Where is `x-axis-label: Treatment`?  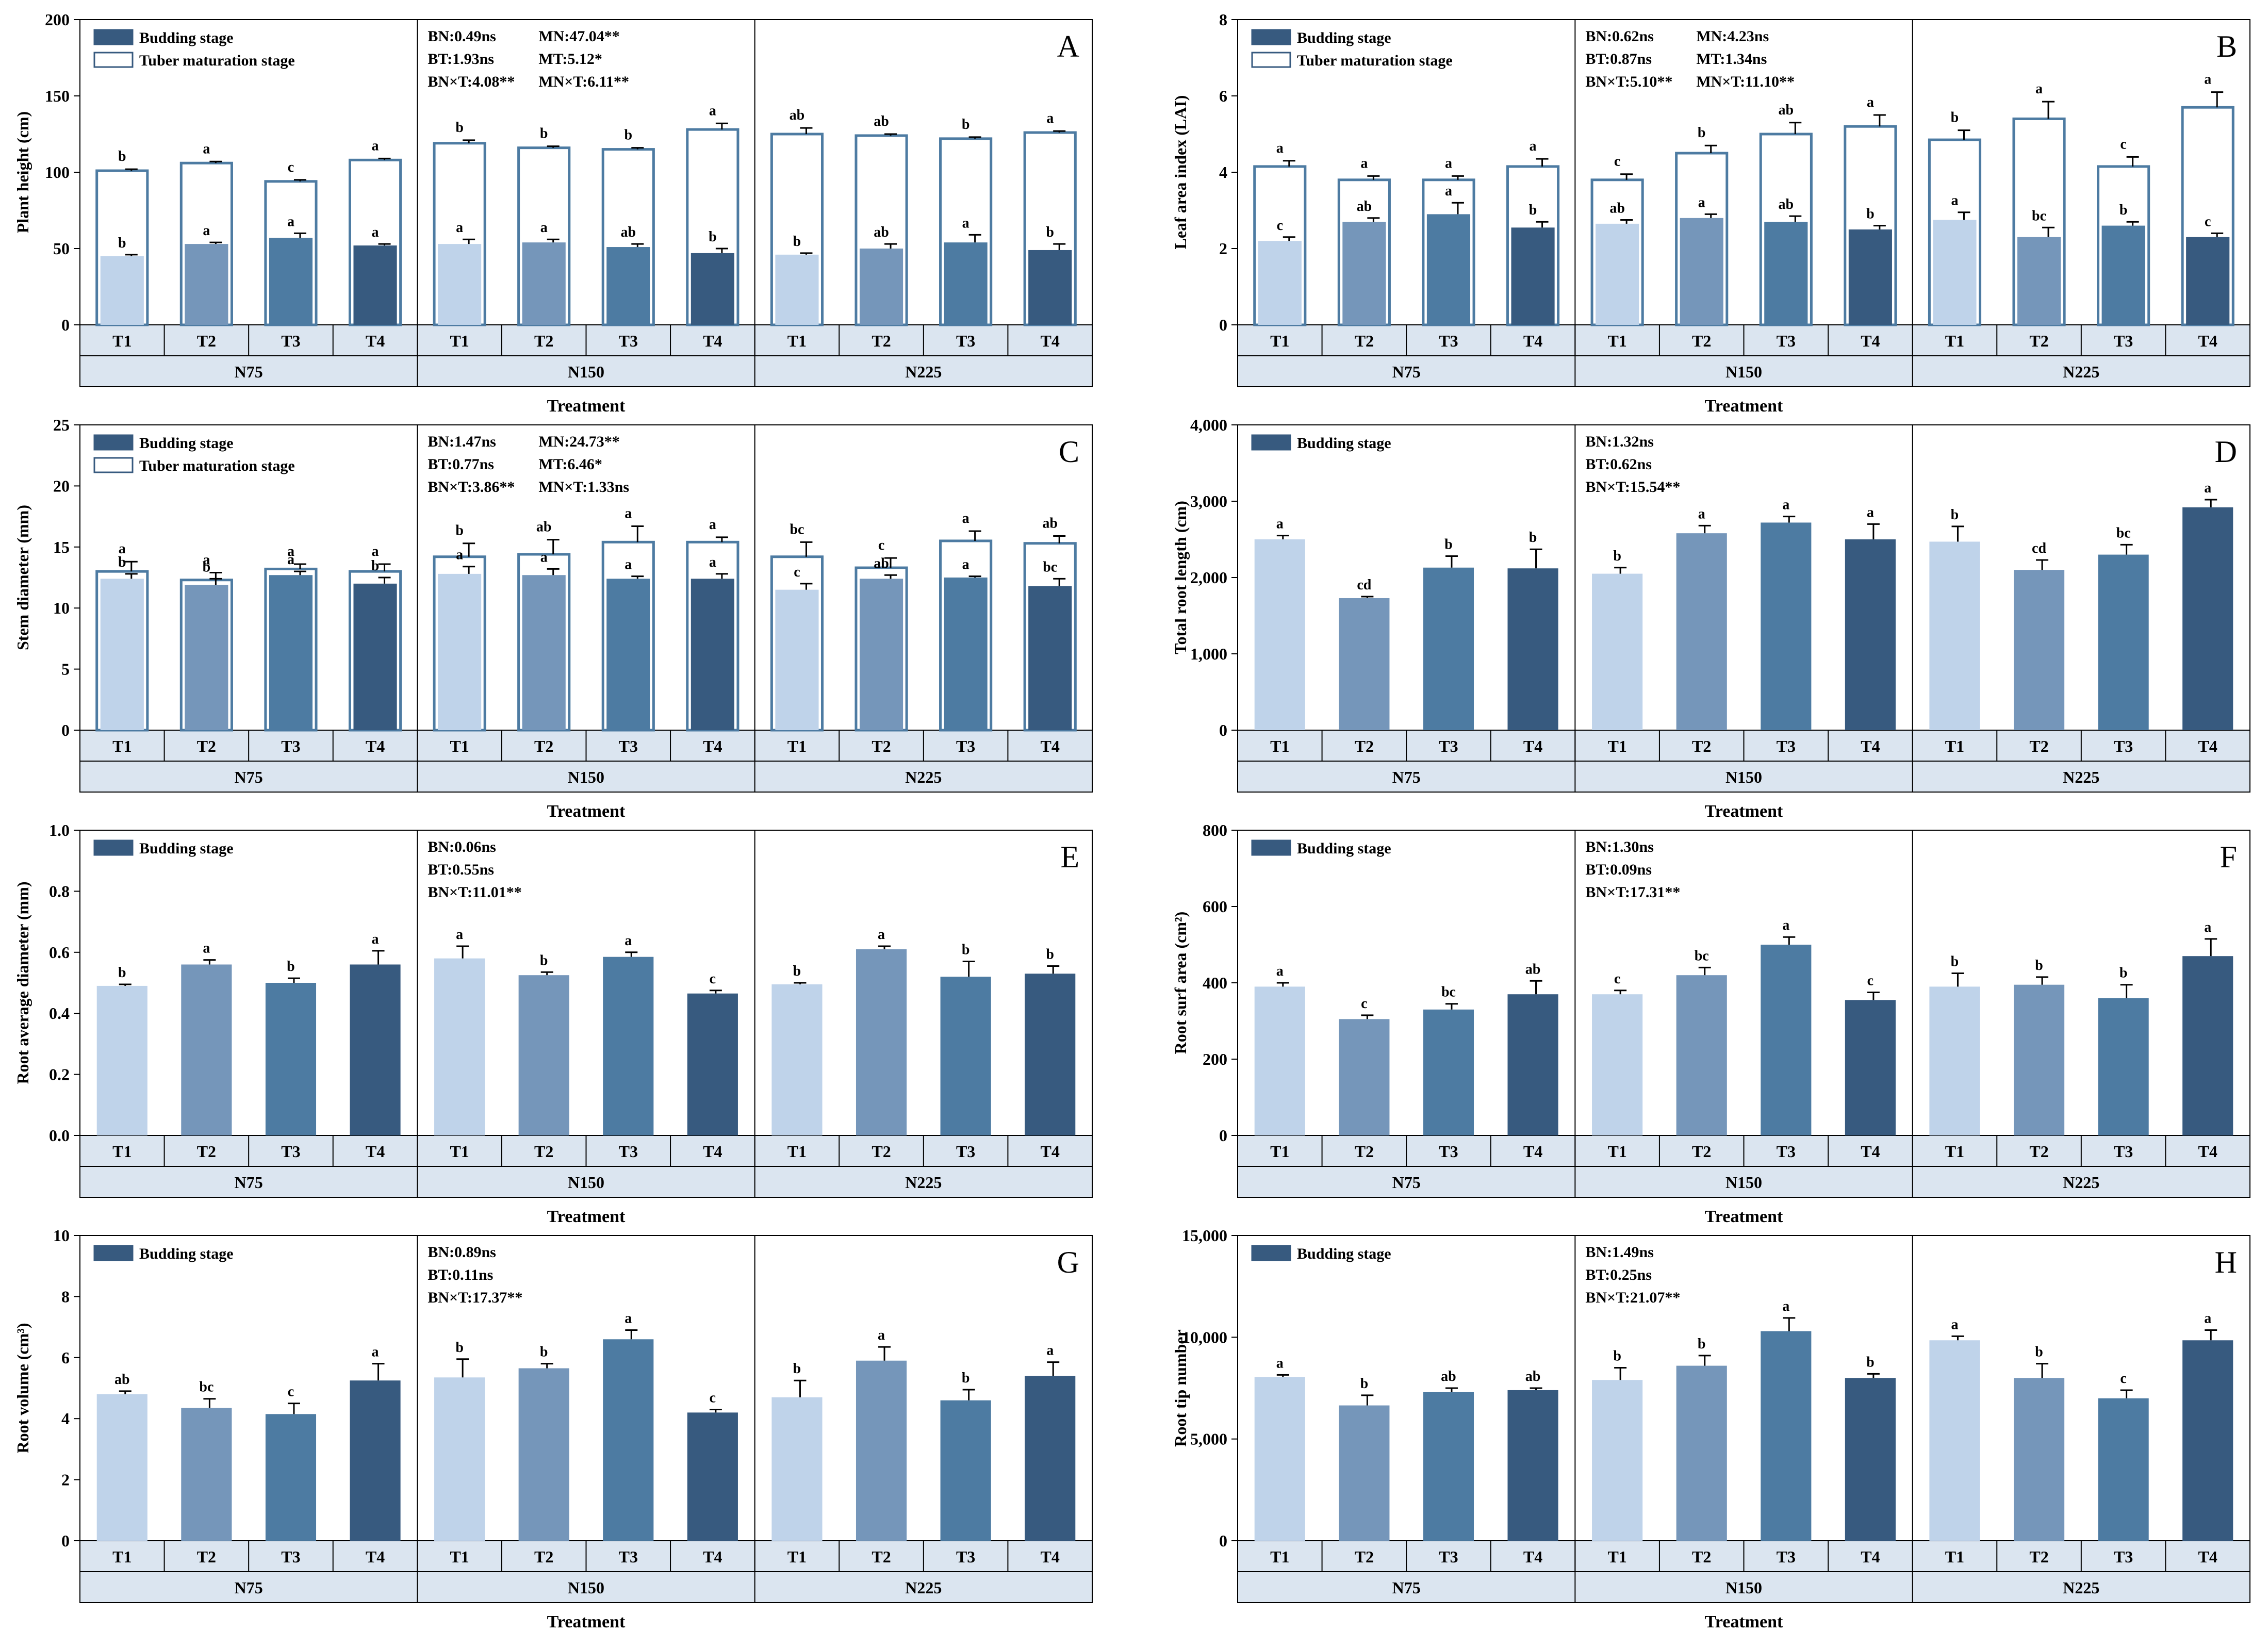
x-axis-label: Treatment is located at coordinates (586, 406).